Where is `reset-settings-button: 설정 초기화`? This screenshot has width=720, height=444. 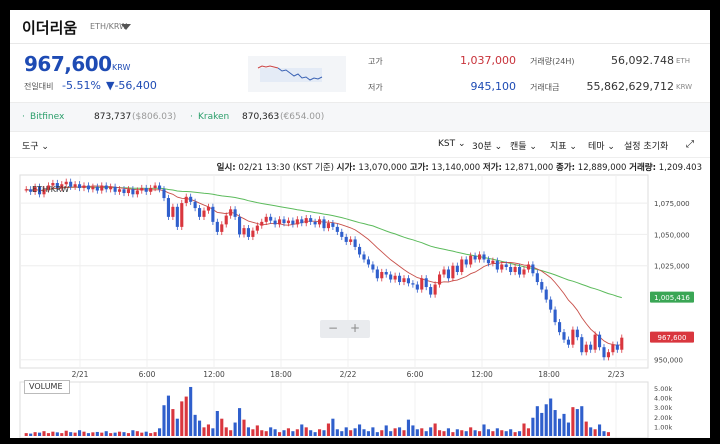
reset-settings-button: 설정 초기화 is located at coordinates (646, 147).